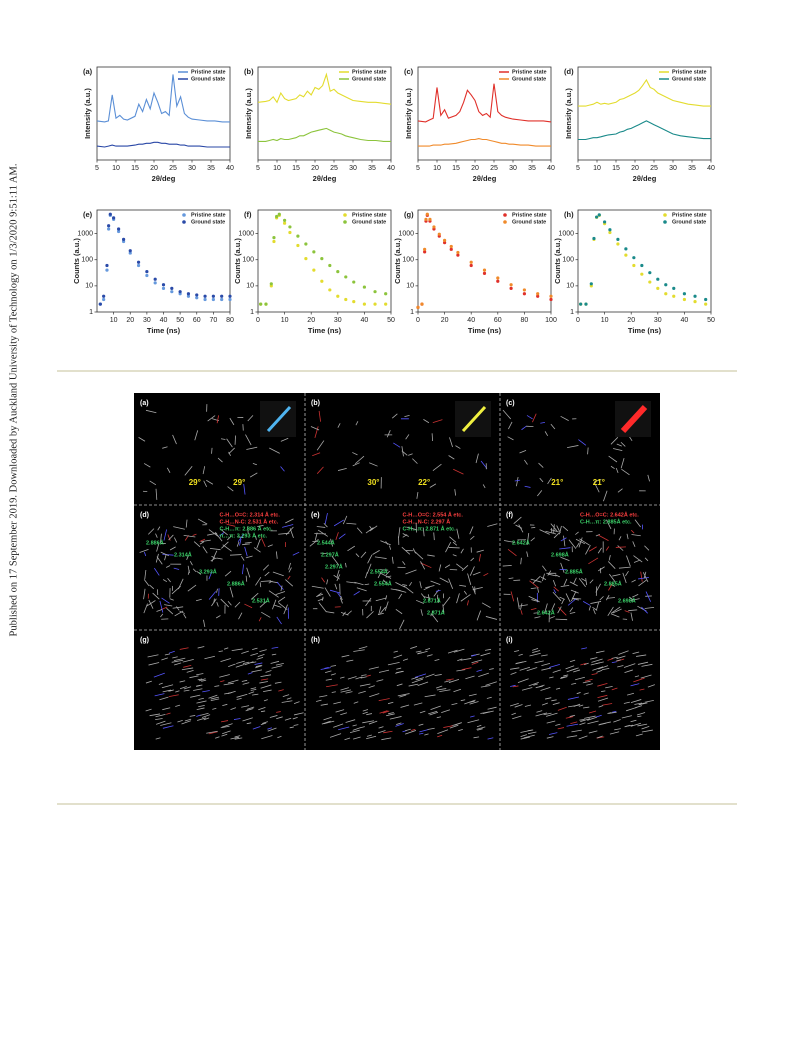 Image resolution: width=793 pixels, height=1039 pixels. What do you see at coordinates (498, 320) in the screenshot?
I see `x-tick-label: 60` at bounding box center [498, 320].